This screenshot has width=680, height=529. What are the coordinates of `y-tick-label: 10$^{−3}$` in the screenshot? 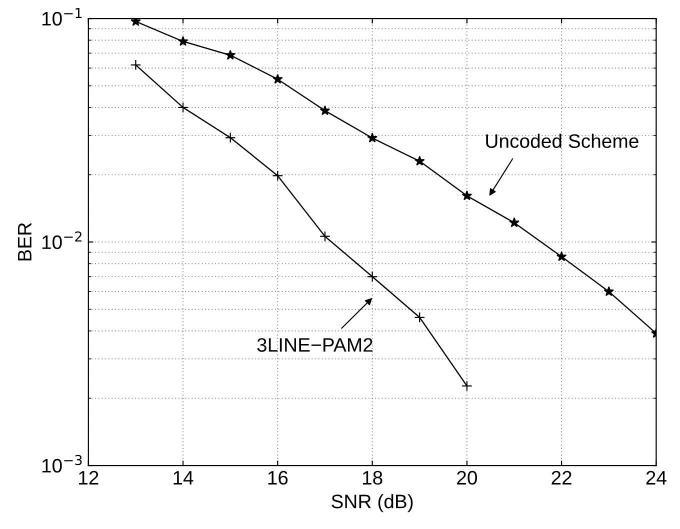 It's located at (62, 463).